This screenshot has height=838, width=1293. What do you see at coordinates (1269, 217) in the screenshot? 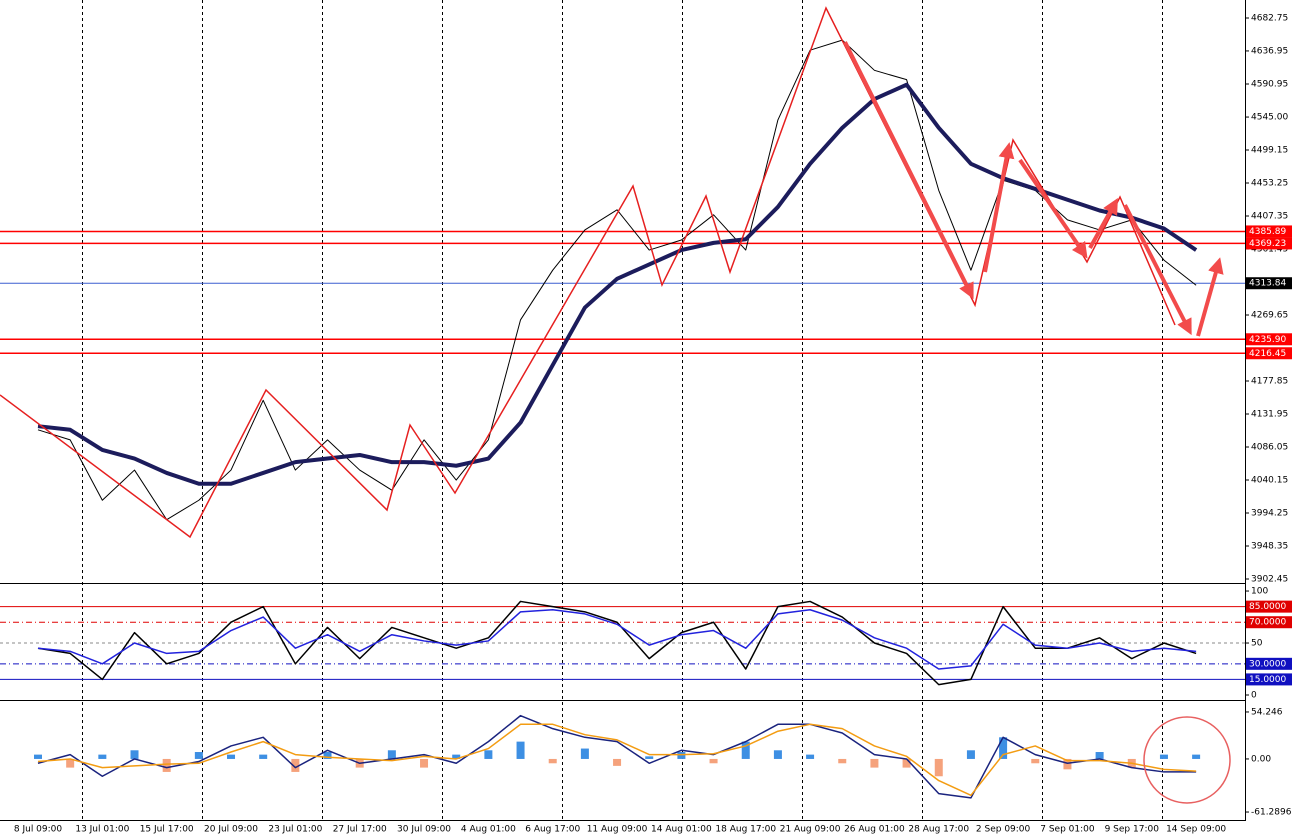
I see `y-tick-label: 4407.35` at bounding box center [1269, 217].